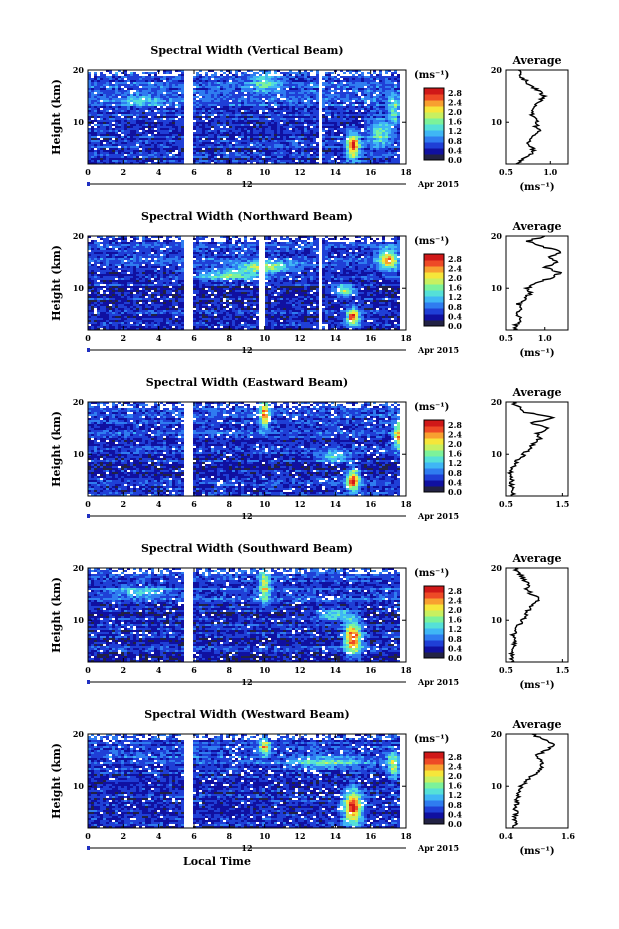 The height and width of the screenshot is (929, 619). I want to click on y-axis-label: Height (km), so click(56, 283).